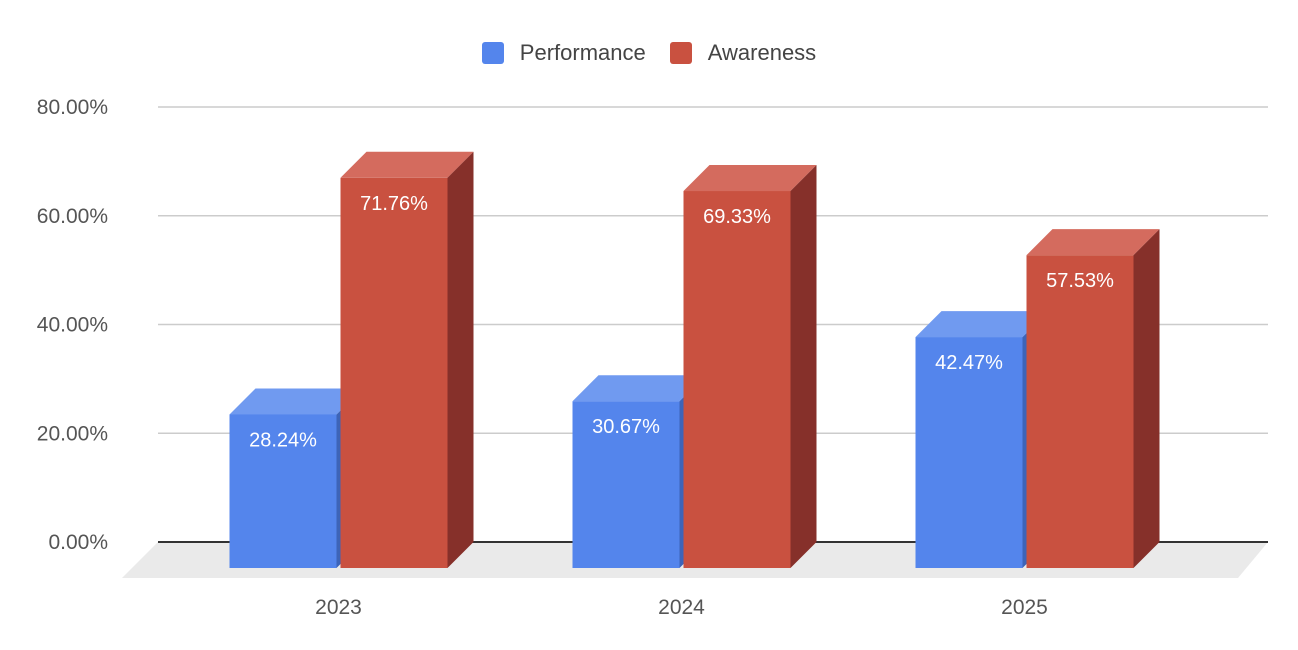  Describe the element at coordinates (982, 324) in the screenshot. I see `bar-top-performance-2025` at that location.